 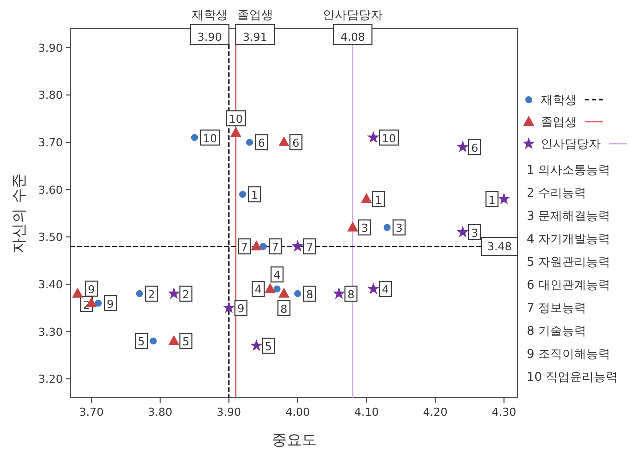 I want to click on text: 7 정보능력, so click(x=556, y=308).